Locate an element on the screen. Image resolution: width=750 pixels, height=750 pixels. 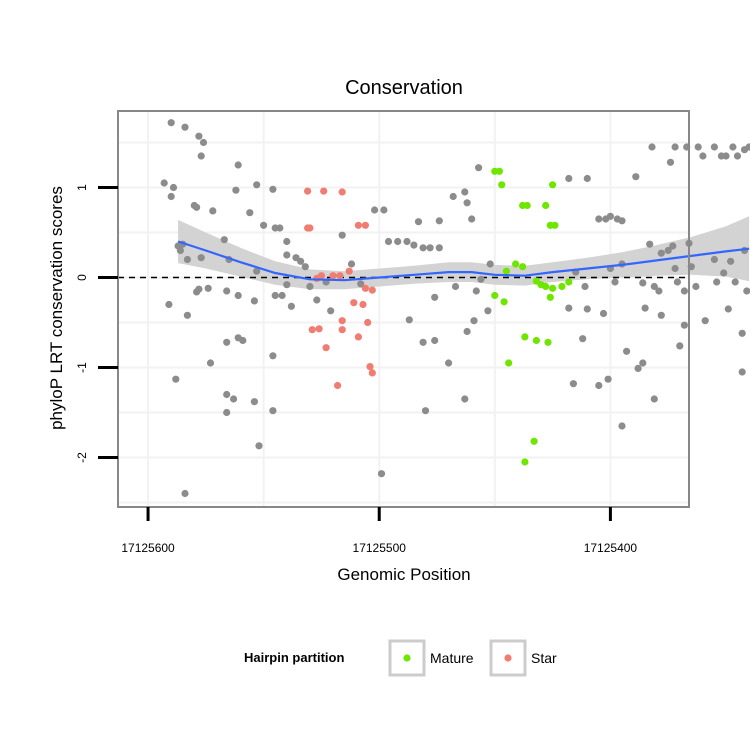
x-tick-label-2: 17125400 is located at coordinates (611, 548).